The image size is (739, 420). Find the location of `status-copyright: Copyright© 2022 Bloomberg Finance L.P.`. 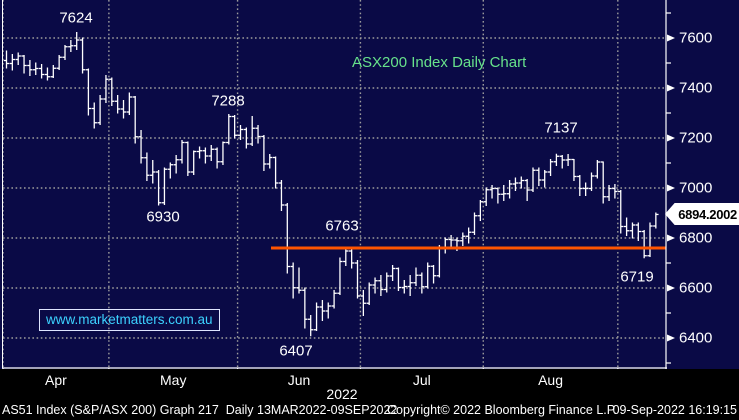

status-copyright: Copyright© 2022 Bloomberg Finance L.P. is located at coordinates (502, 410).